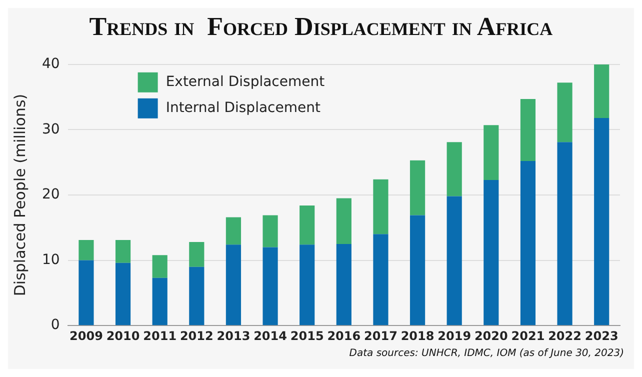  I want to click on x-tick-label: 2011, so click(160, 335).